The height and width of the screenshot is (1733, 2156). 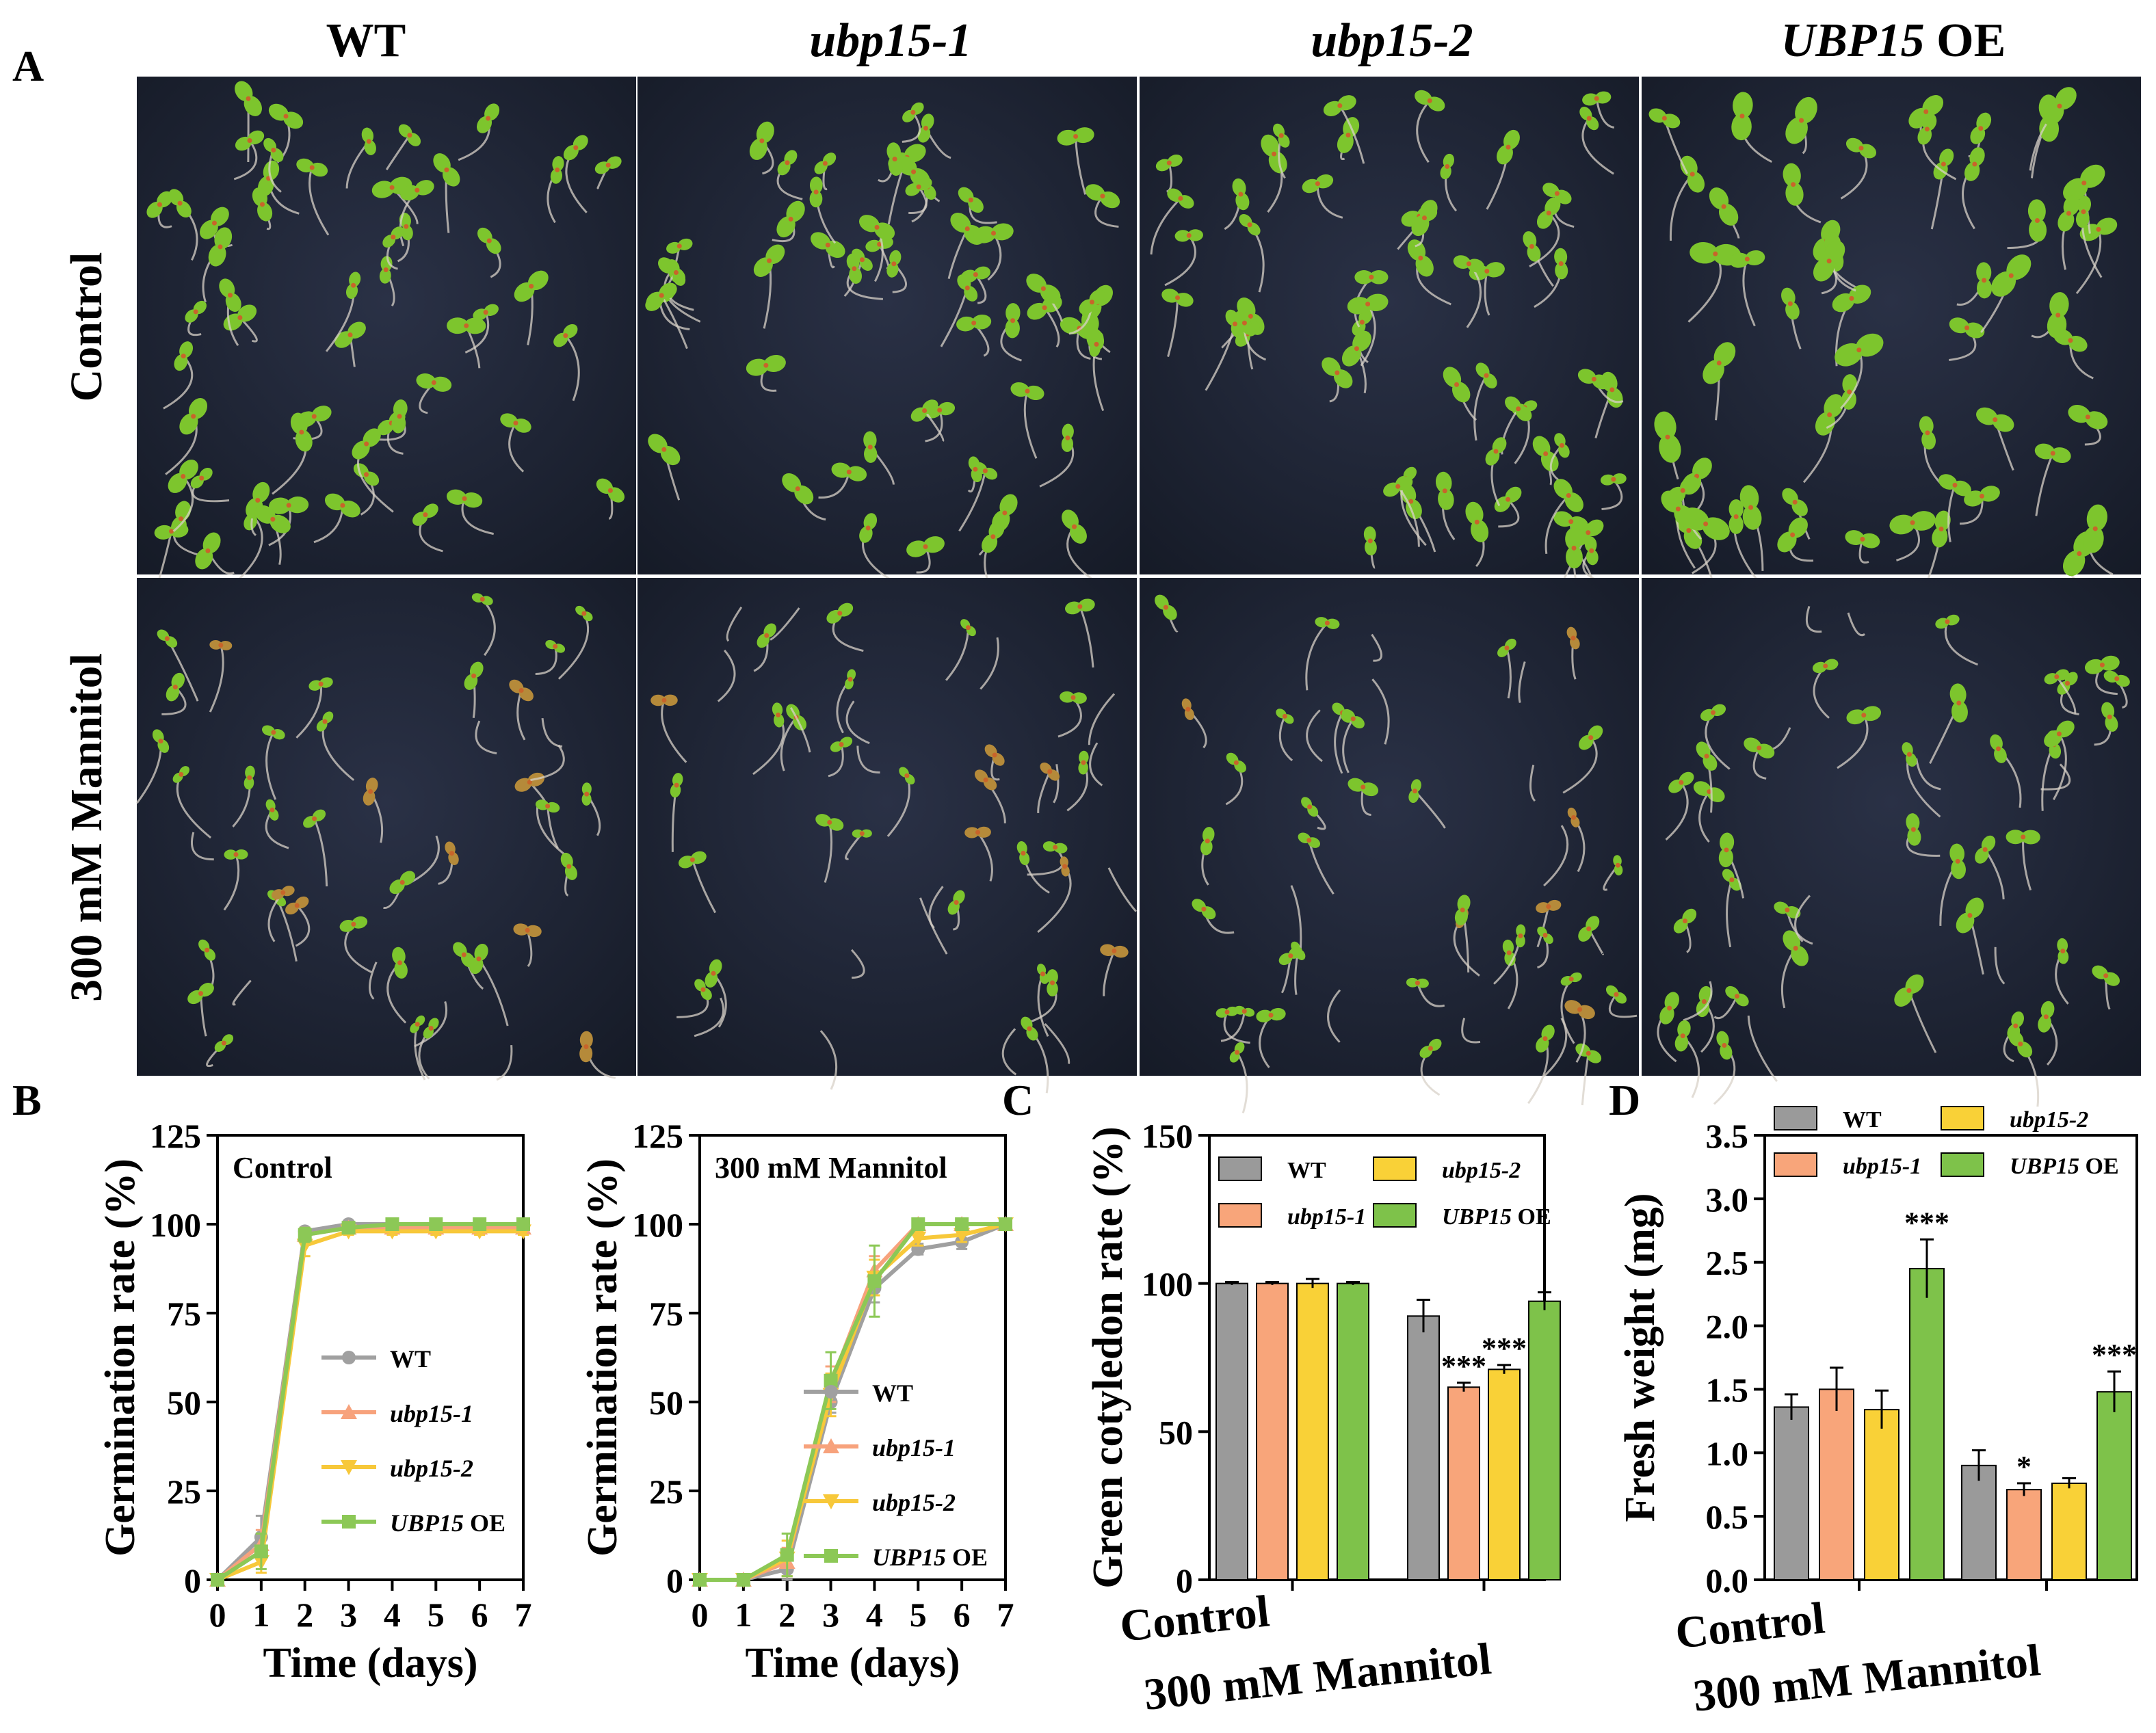 I want to click on y-tick-label: 75, so click(x=666, y=1314).